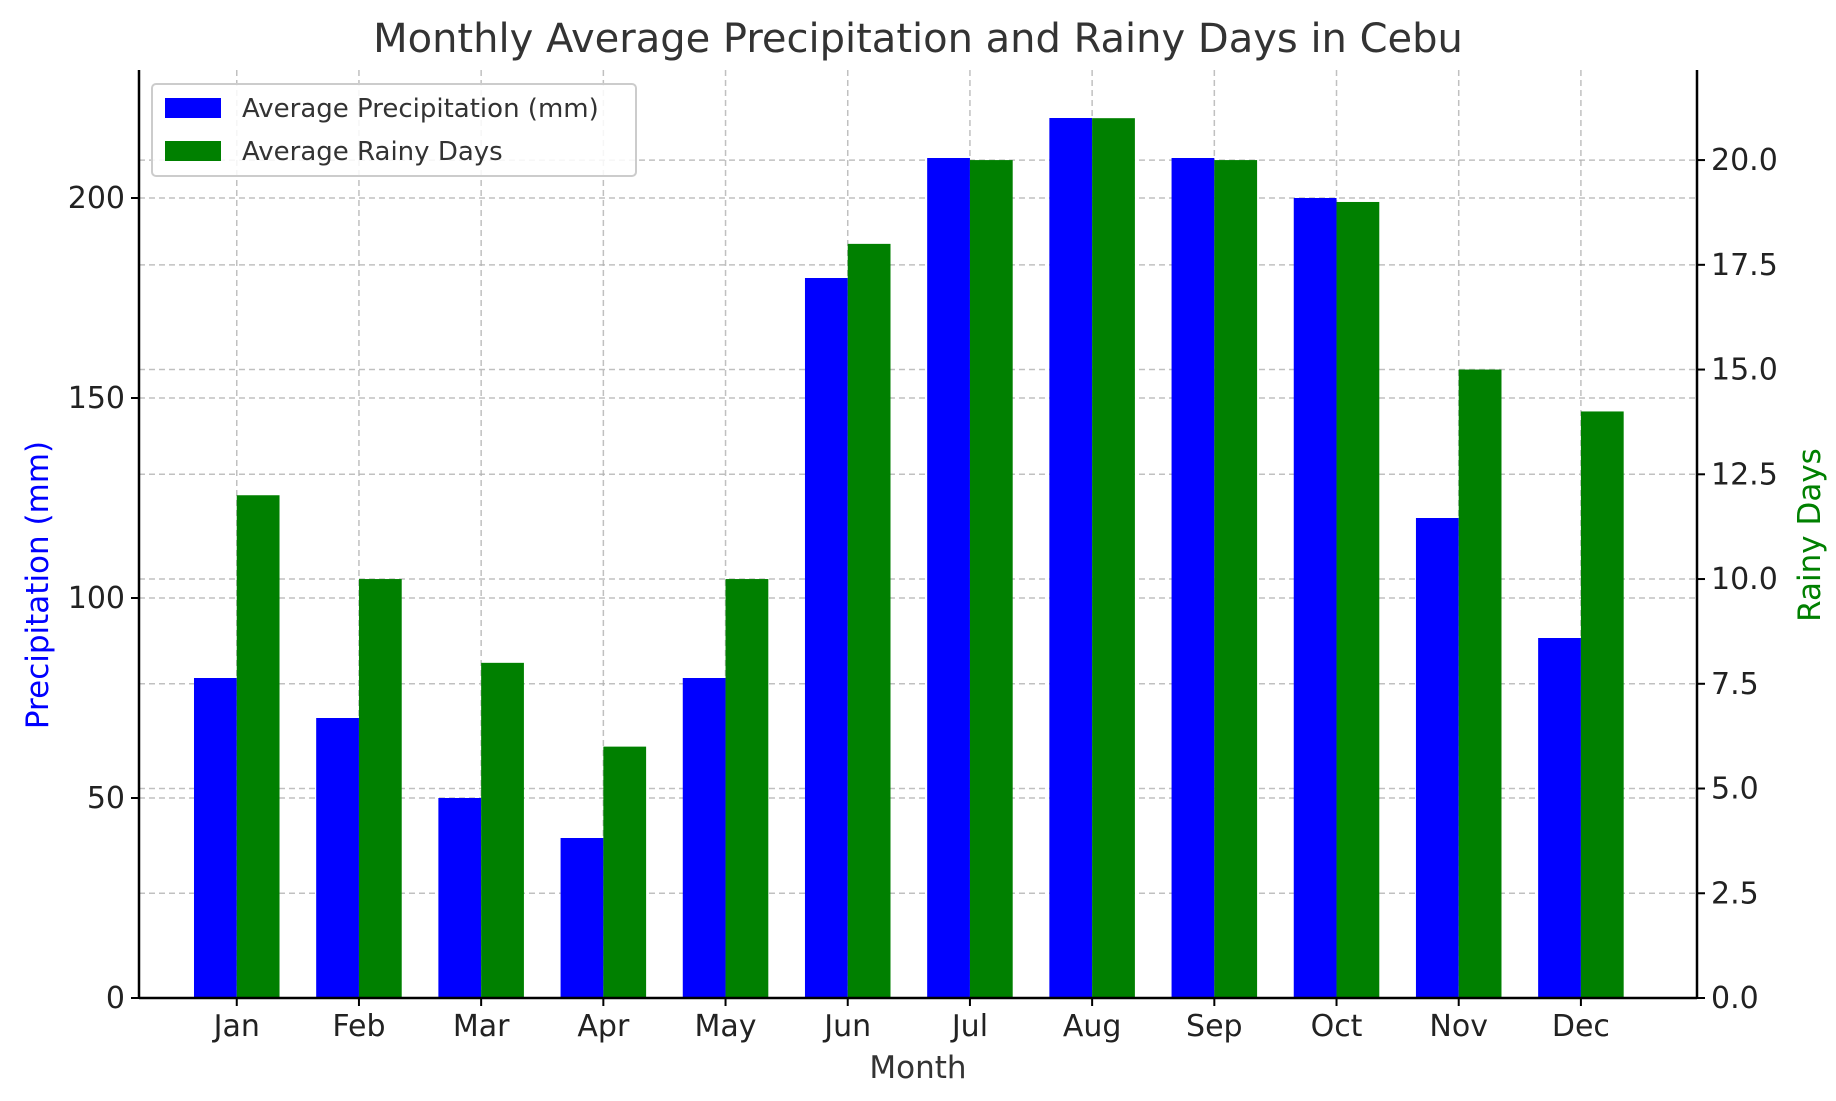 This screenshot has width=1836, height=1101. What do you see at coordinates (846, 1026) in the screenshot?
I see `x-tick-label: Jun` at bounding box center [846, 1026].